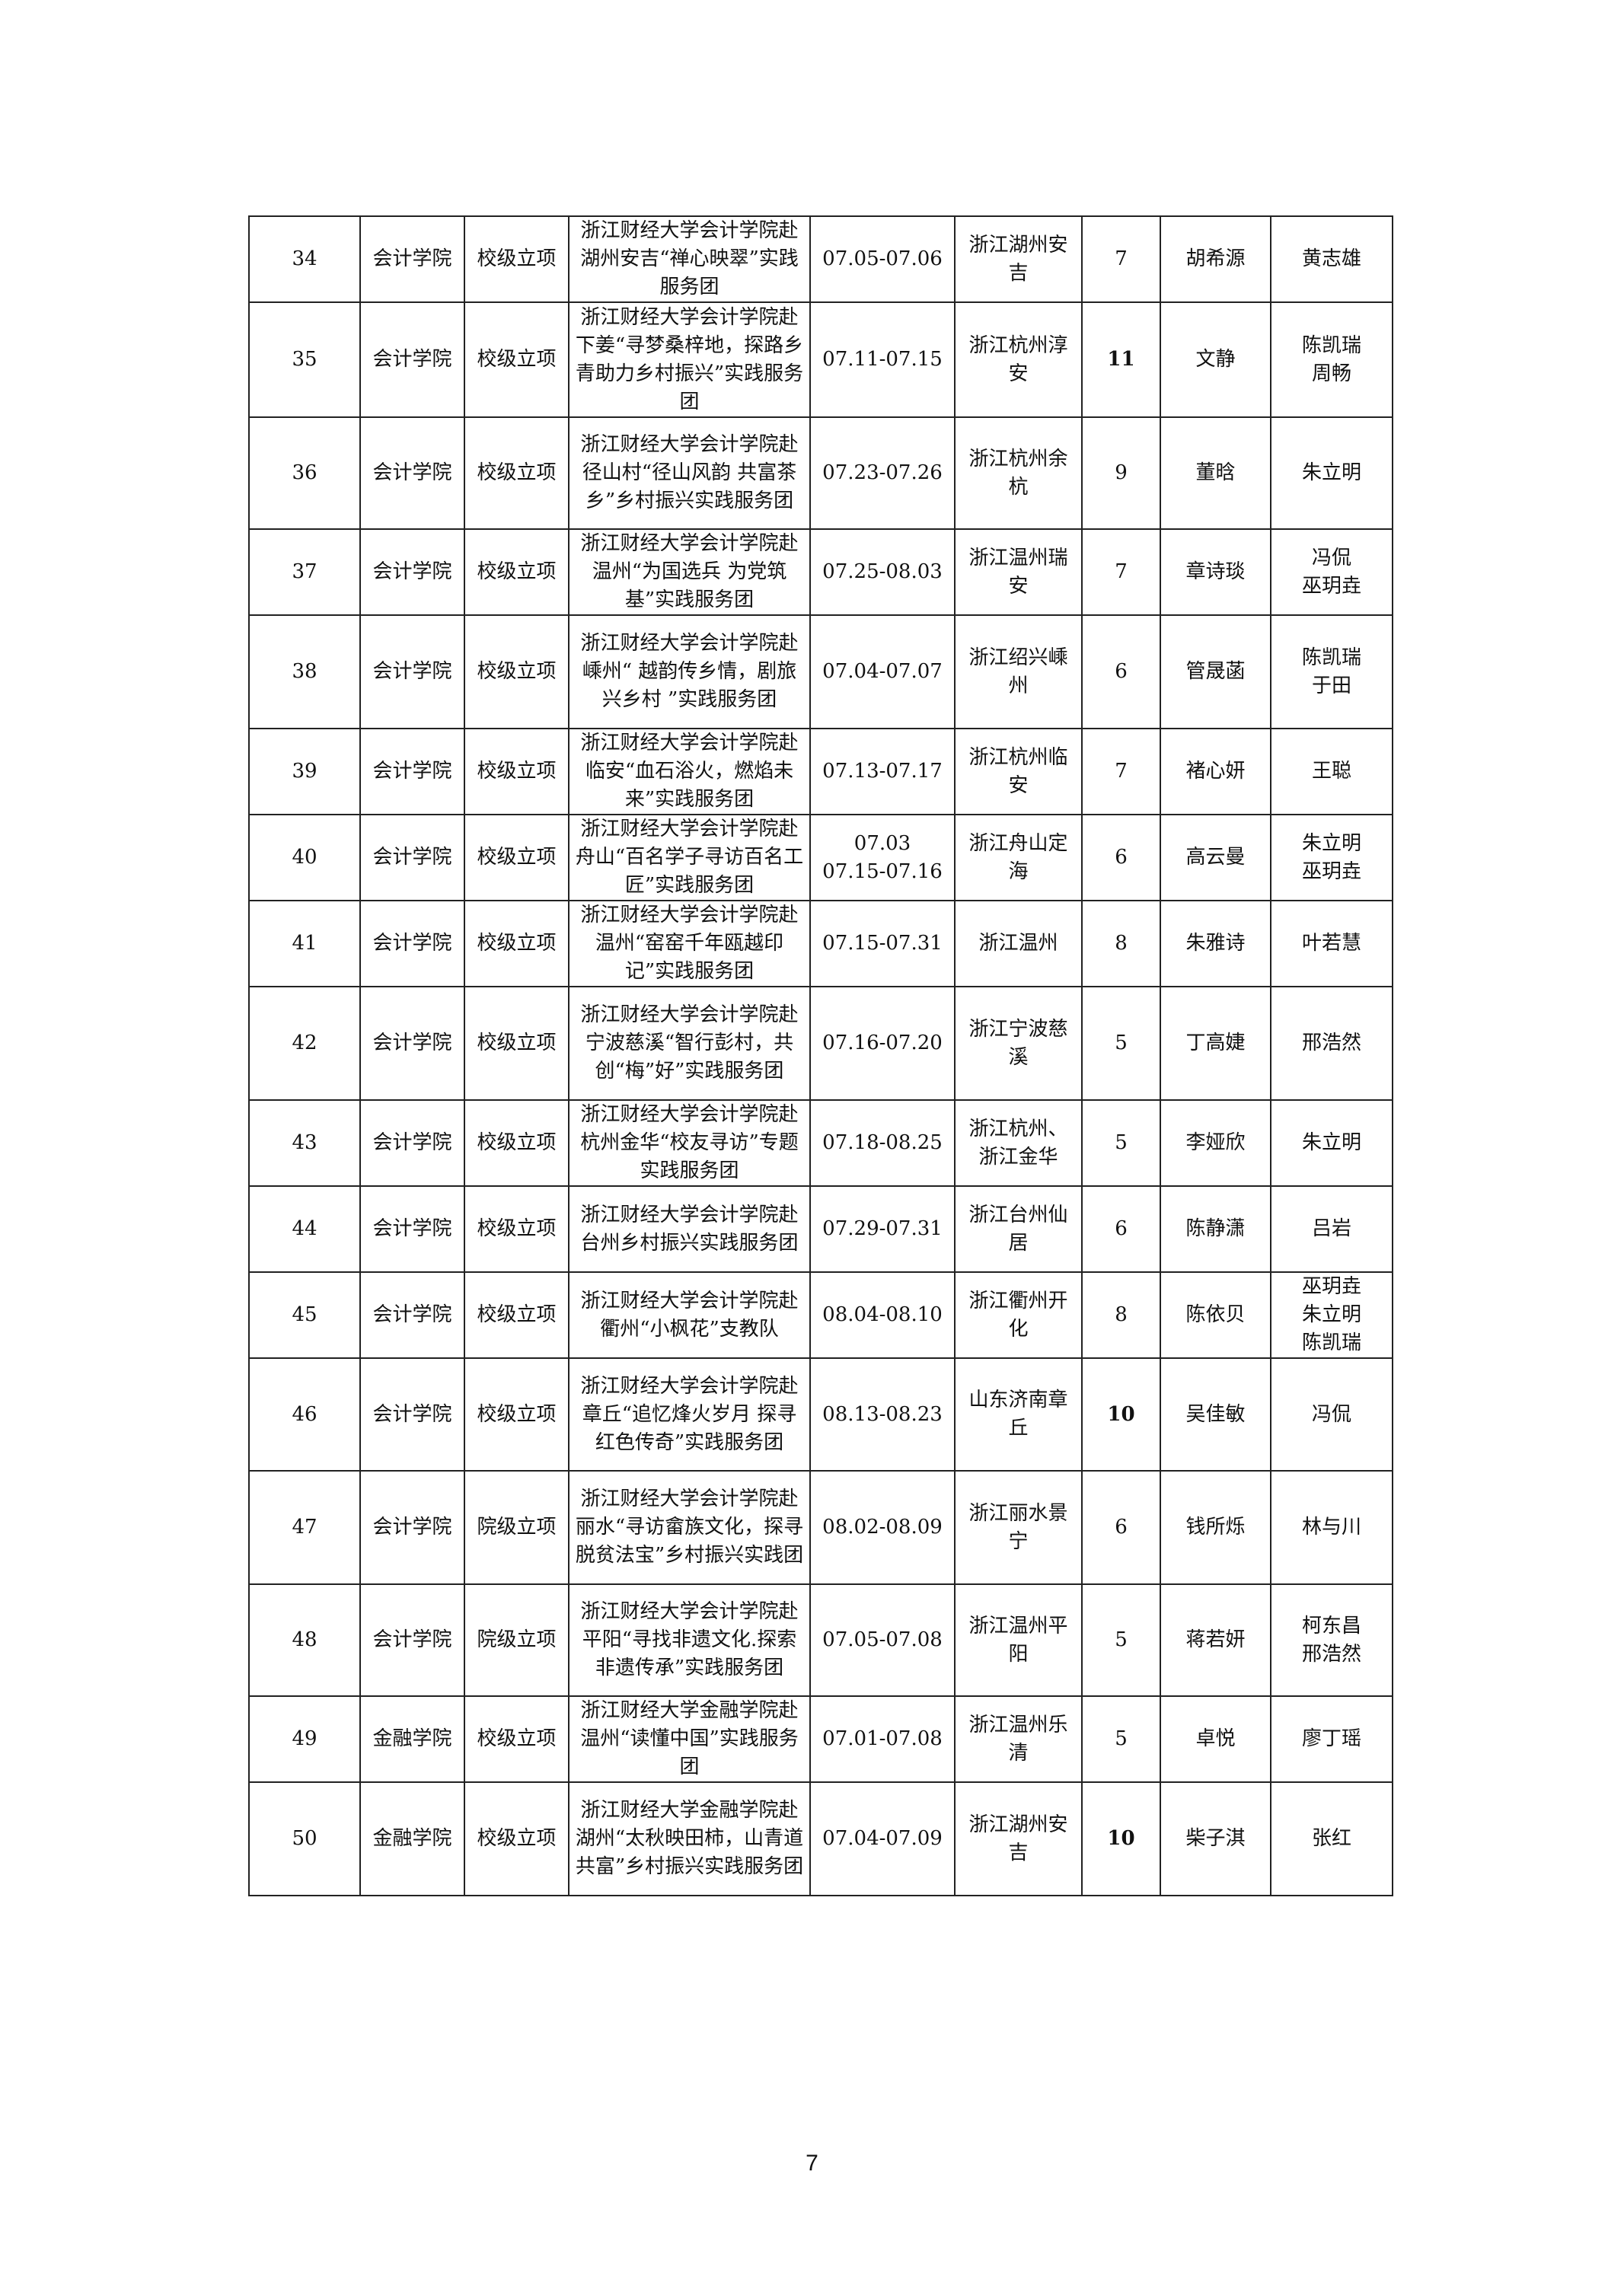 This screenshot has width=1624, height=2296. Describe the element at coordinates (1331, 572) in the screenshot. I see `cell-advisor: 冯侃 巫玥垚` at that location.